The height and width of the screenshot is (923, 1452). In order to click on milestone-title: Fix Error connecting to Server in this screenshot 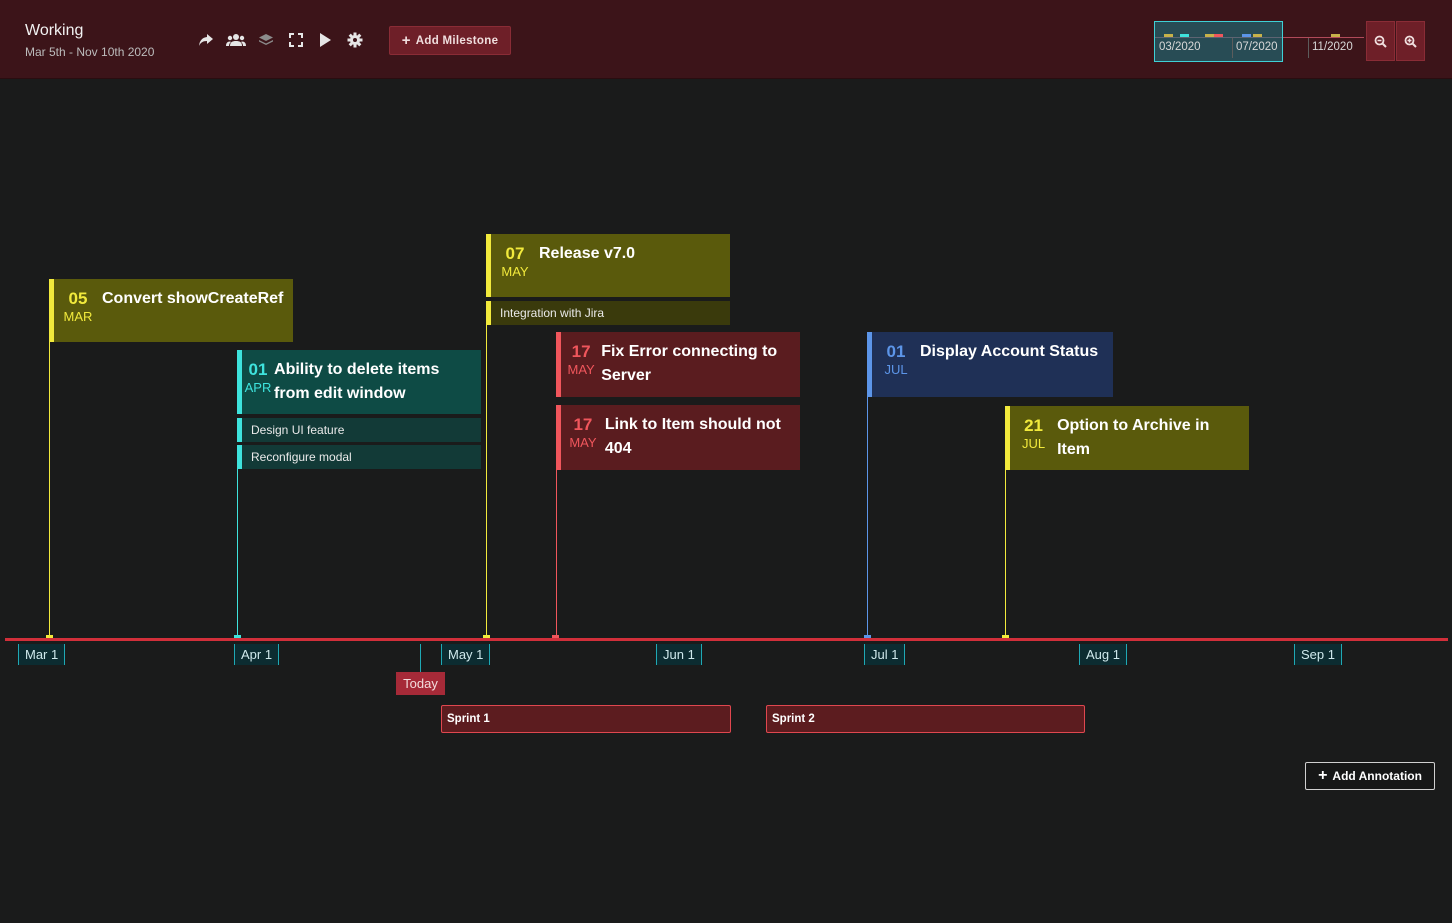, I will do `click(689, 363)`.